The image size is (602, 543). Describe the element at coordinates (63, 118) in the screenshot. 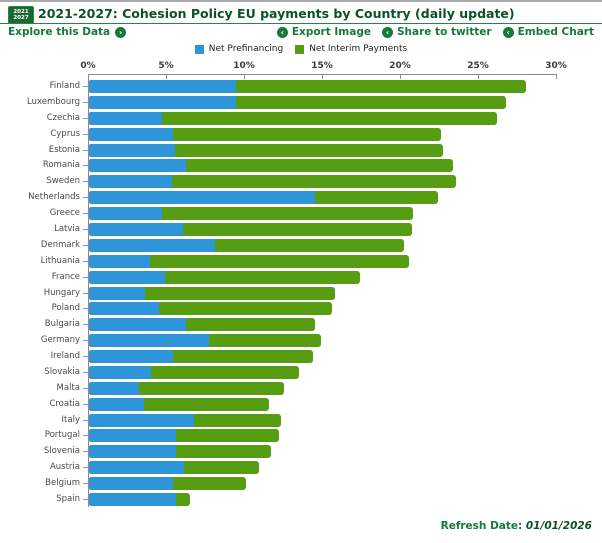

I see `country-label: Czechia` at that location.